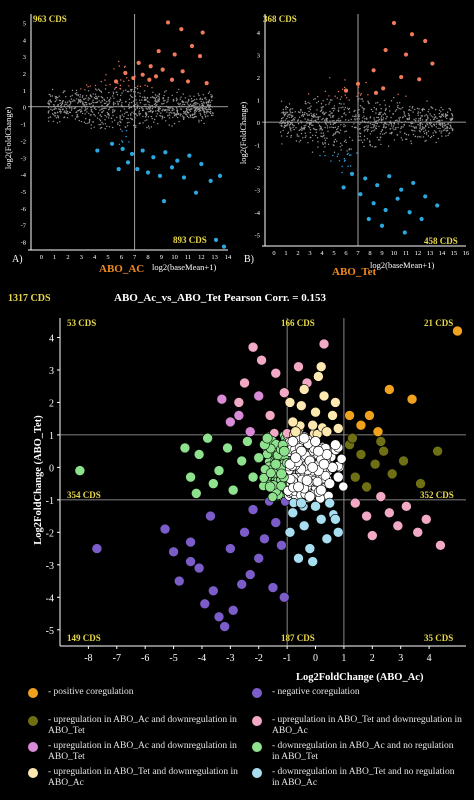  I want to click on main-title: ABO_Ac_vs_ABO_Tet Pearson Corr. = 0.153, so click(220, 298).